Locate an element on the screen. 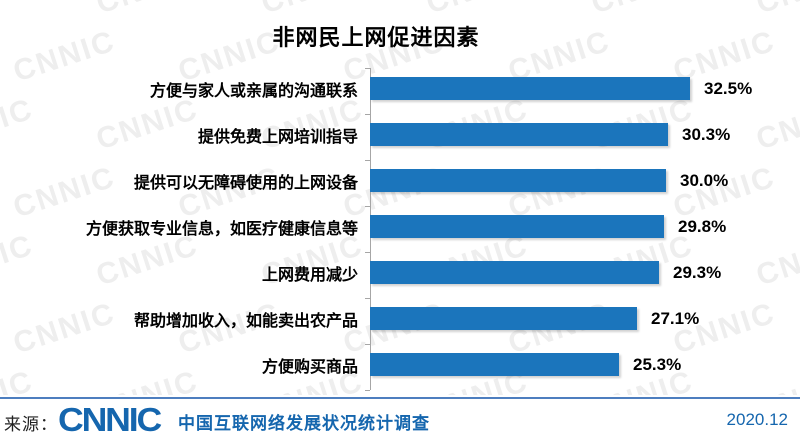 The height and width of the screenshot is (443, 800). report-date: 2020.12 is located at coordinates (757, 419).